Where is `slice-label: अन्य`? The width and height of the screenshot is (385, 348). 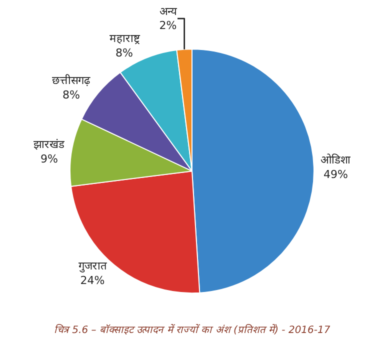 slice-label: अन्य is located at coordinates (169, 11).